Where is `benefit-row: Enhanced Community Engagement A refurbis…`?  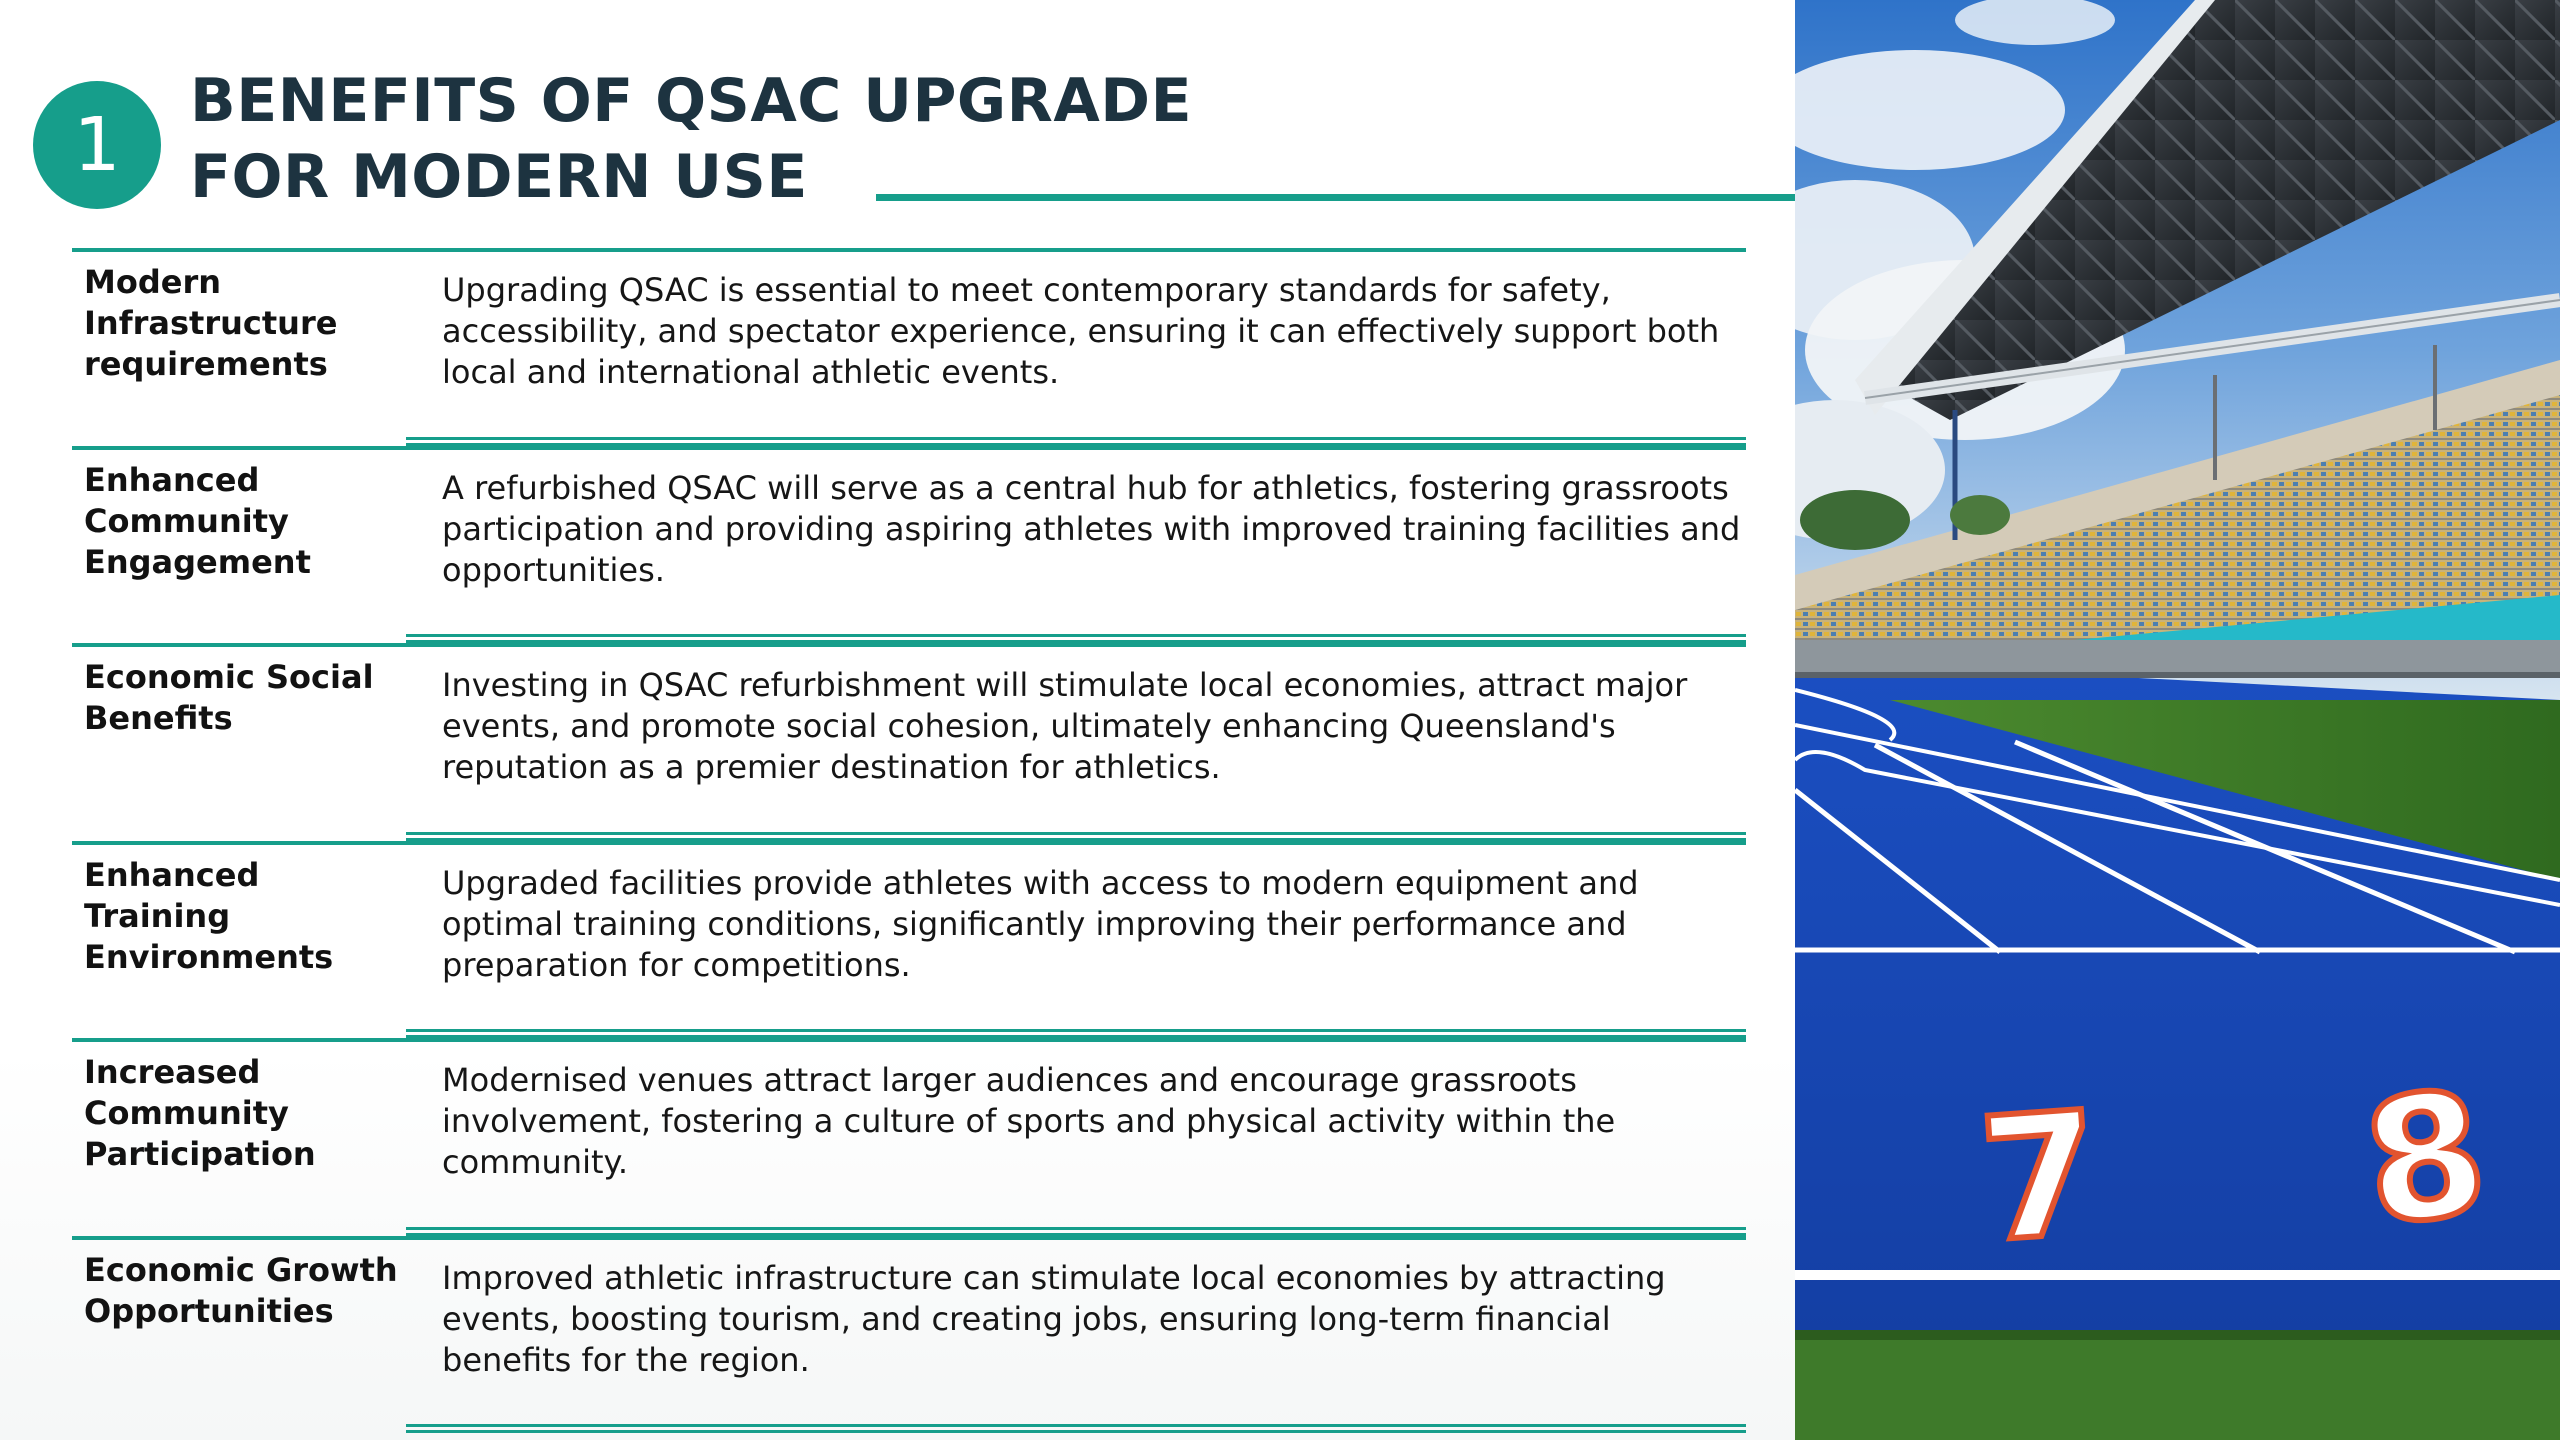
benefit-row: Enhanced Community Engagement A refurbis… is located at coordinates (909, 544).